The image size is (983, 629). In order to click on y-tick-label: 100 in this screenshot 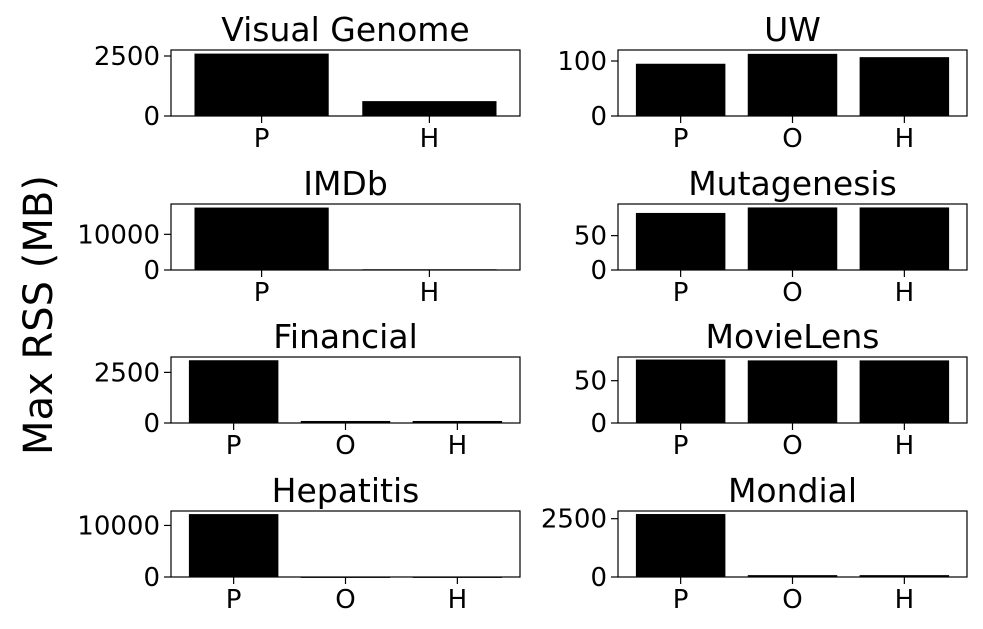, I will do `click(582, 62)`.